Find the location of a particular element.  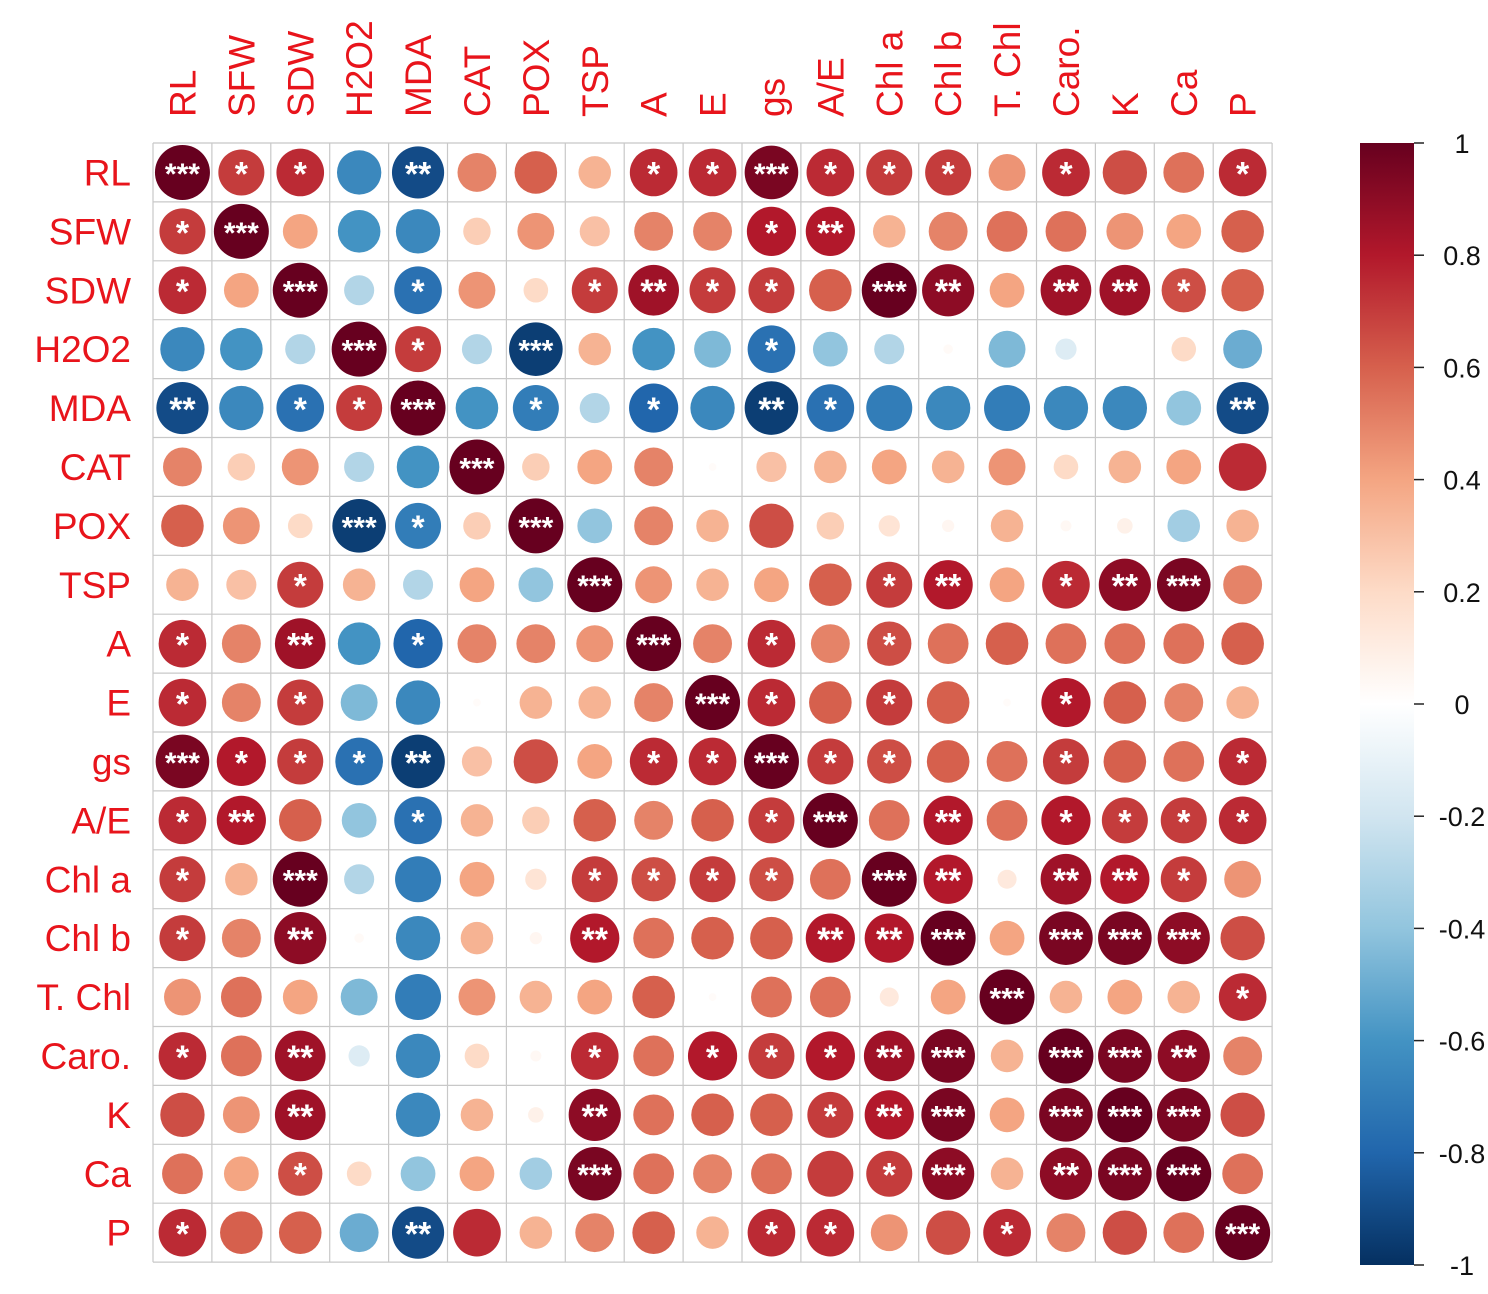

colorbar-tick-label: -0.2 is located at coordinates (1462, 817).